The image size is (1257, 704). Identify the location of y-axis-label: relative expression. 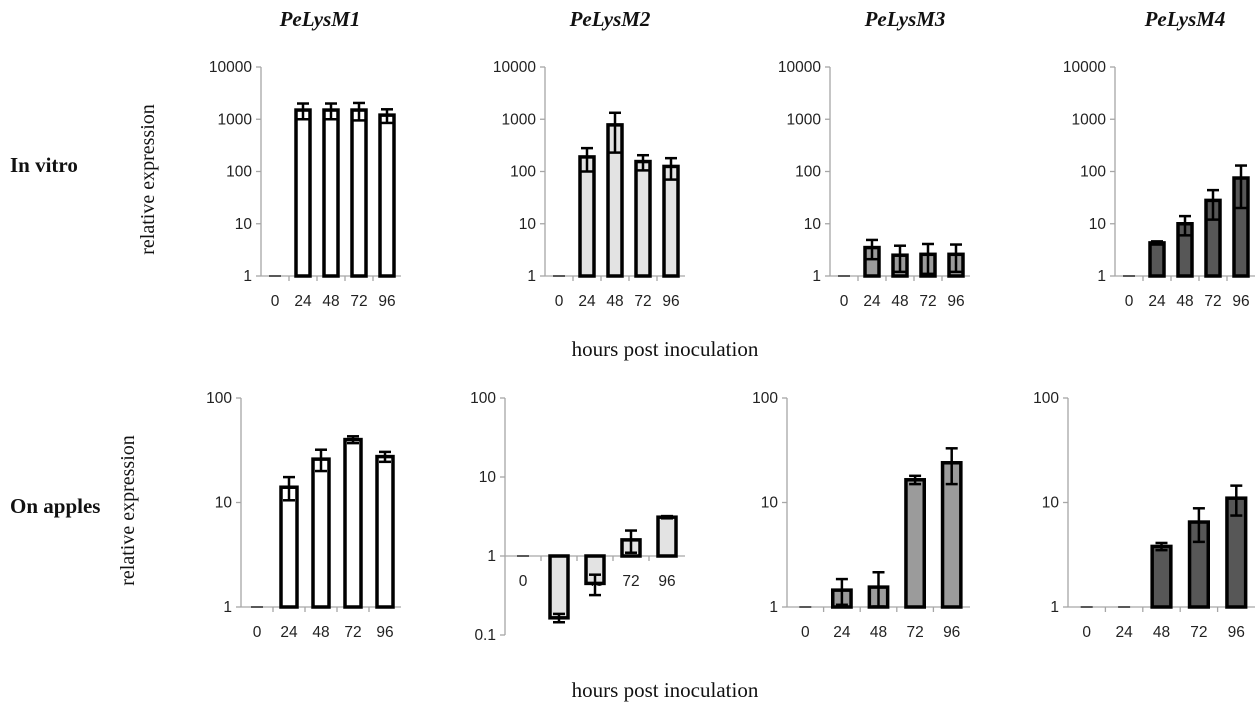
(128, 510).